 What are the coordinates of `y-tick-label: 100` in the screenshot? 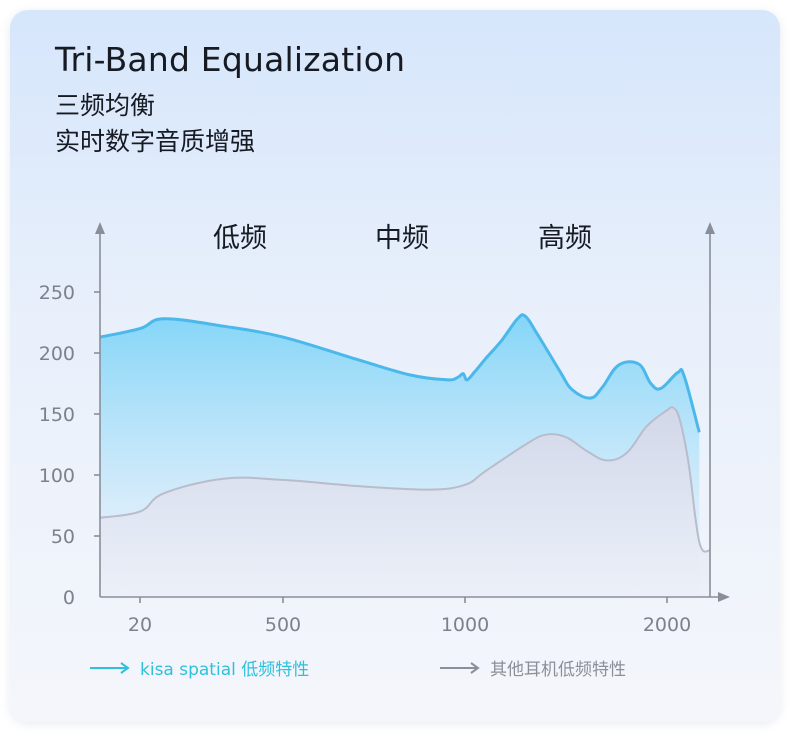 It's located at (57, 476).